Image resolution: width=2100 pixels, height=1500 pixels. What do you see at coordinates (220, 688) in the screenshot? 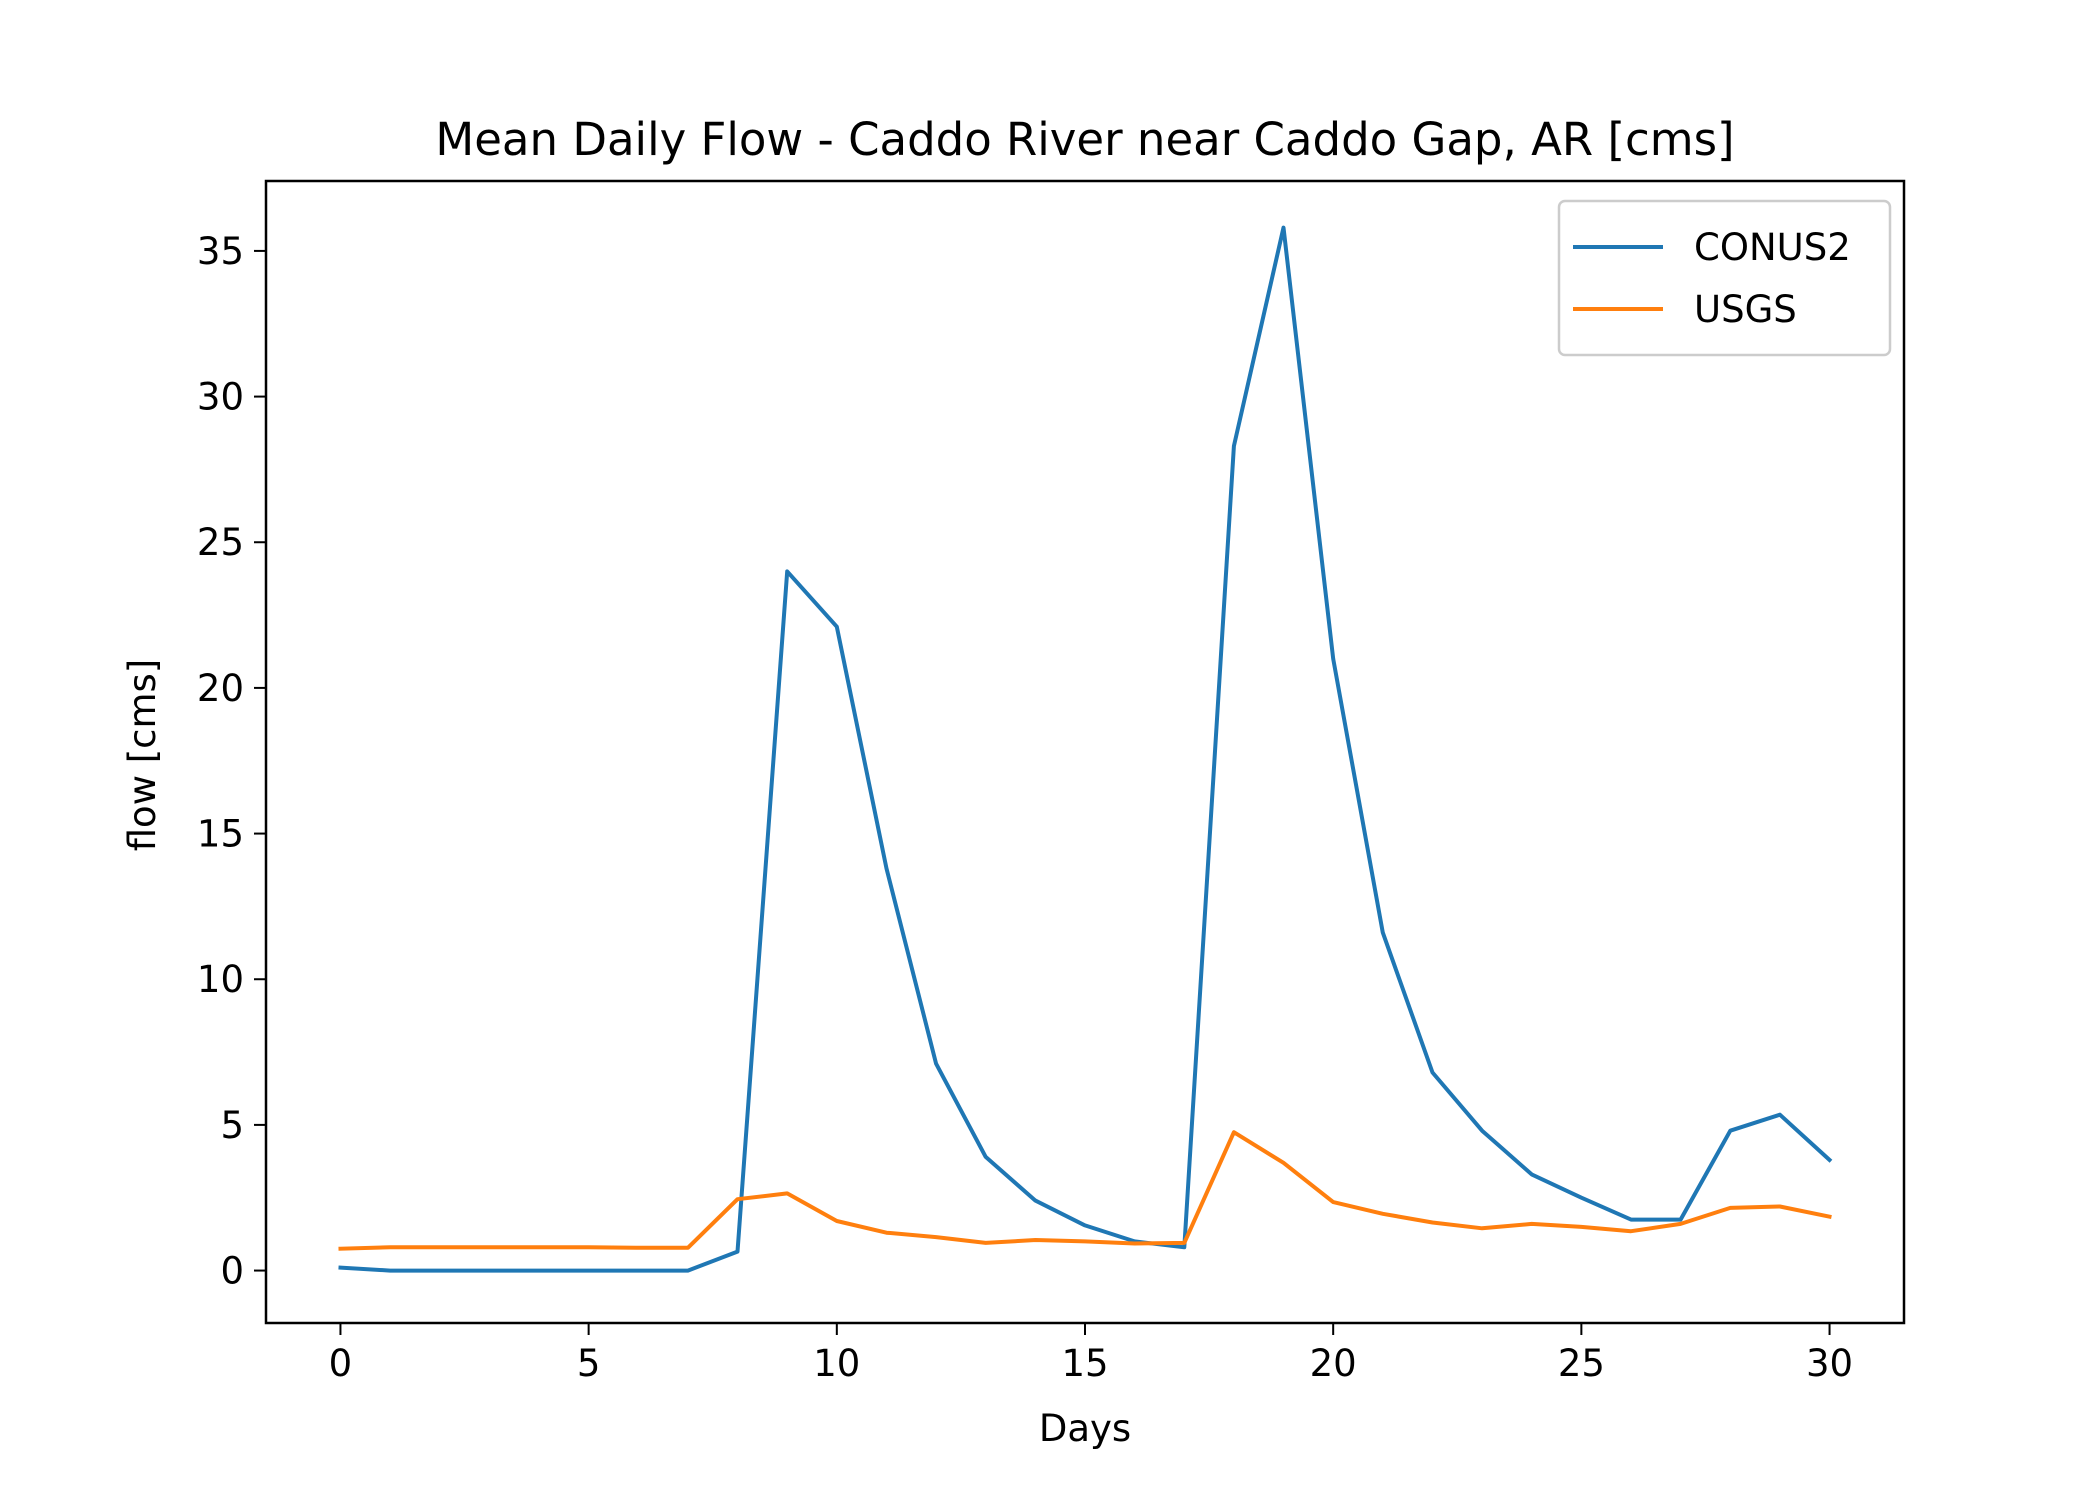
I see `y-tick-label: 20` at bounding box center [220, 688].